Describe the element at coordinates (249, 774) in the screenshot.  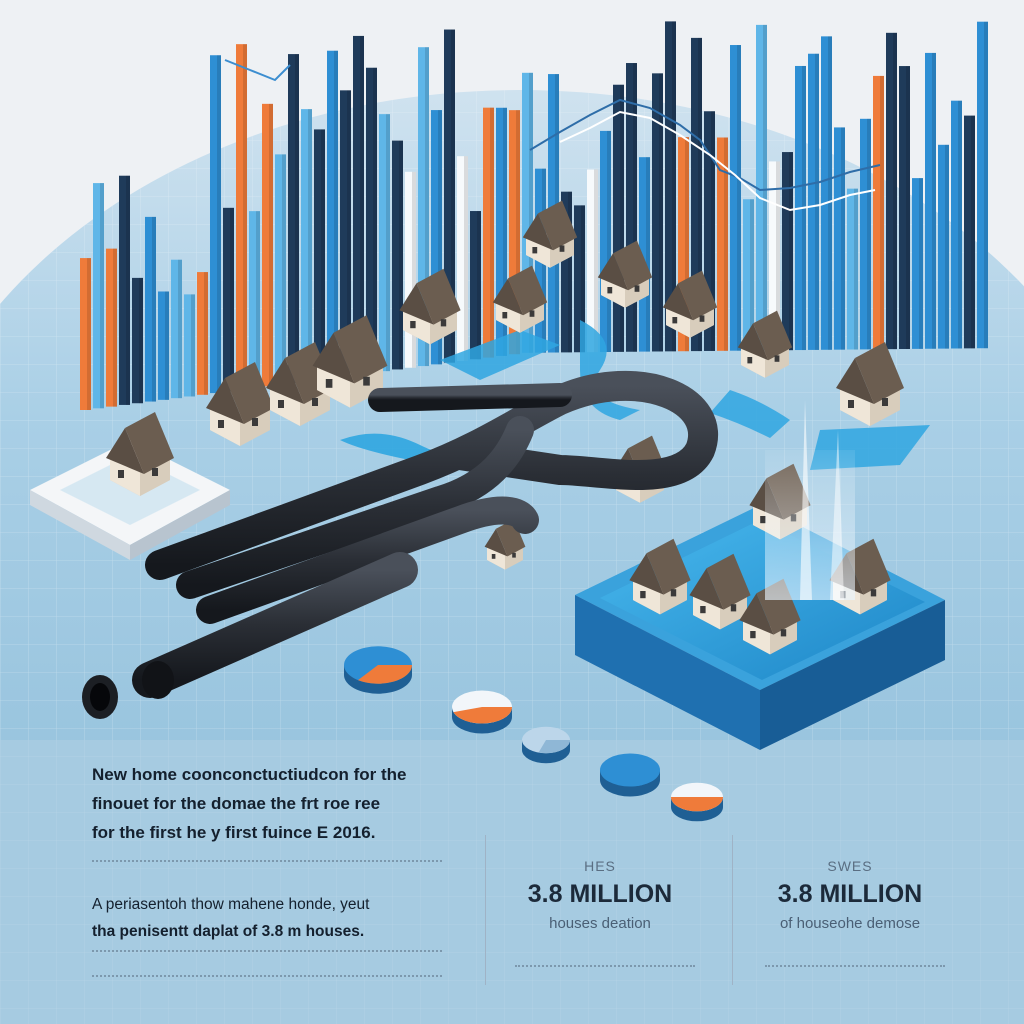
I see `headline-line-1: New home coonconctuctiudcon for the` at that location.